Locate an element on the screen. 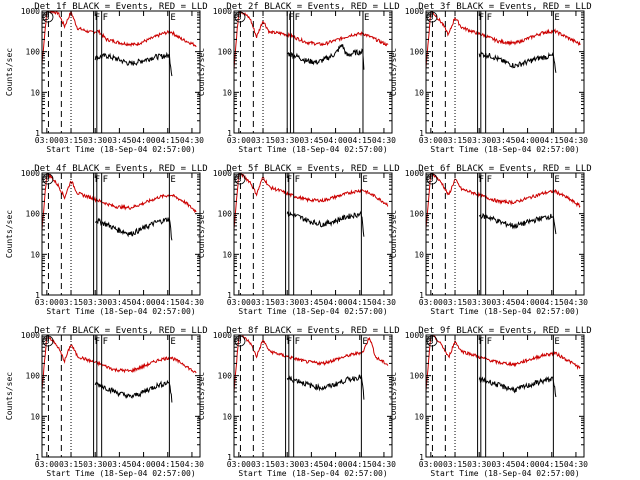 The width and height of the screenshot is (640, 480). panel-title: Det 2f BLACK = Events, RED = LLD is located at coordinates (312, 7).